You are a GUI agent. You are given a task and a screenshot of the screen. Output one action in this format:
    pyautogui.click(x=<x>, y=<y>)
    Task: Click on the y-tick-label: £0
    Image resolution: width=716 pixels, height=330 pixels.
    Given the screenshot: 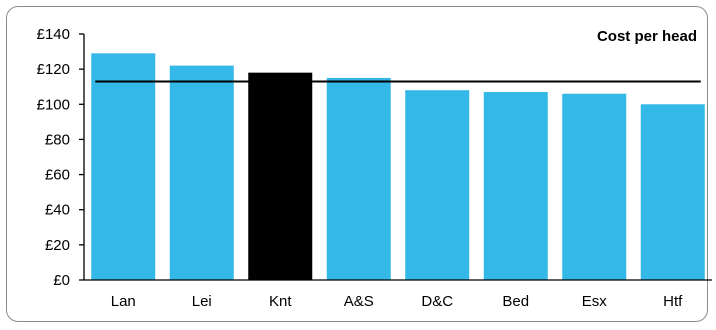 What is the action you would take?
    pyautogui.click(x=61, y=280)
    